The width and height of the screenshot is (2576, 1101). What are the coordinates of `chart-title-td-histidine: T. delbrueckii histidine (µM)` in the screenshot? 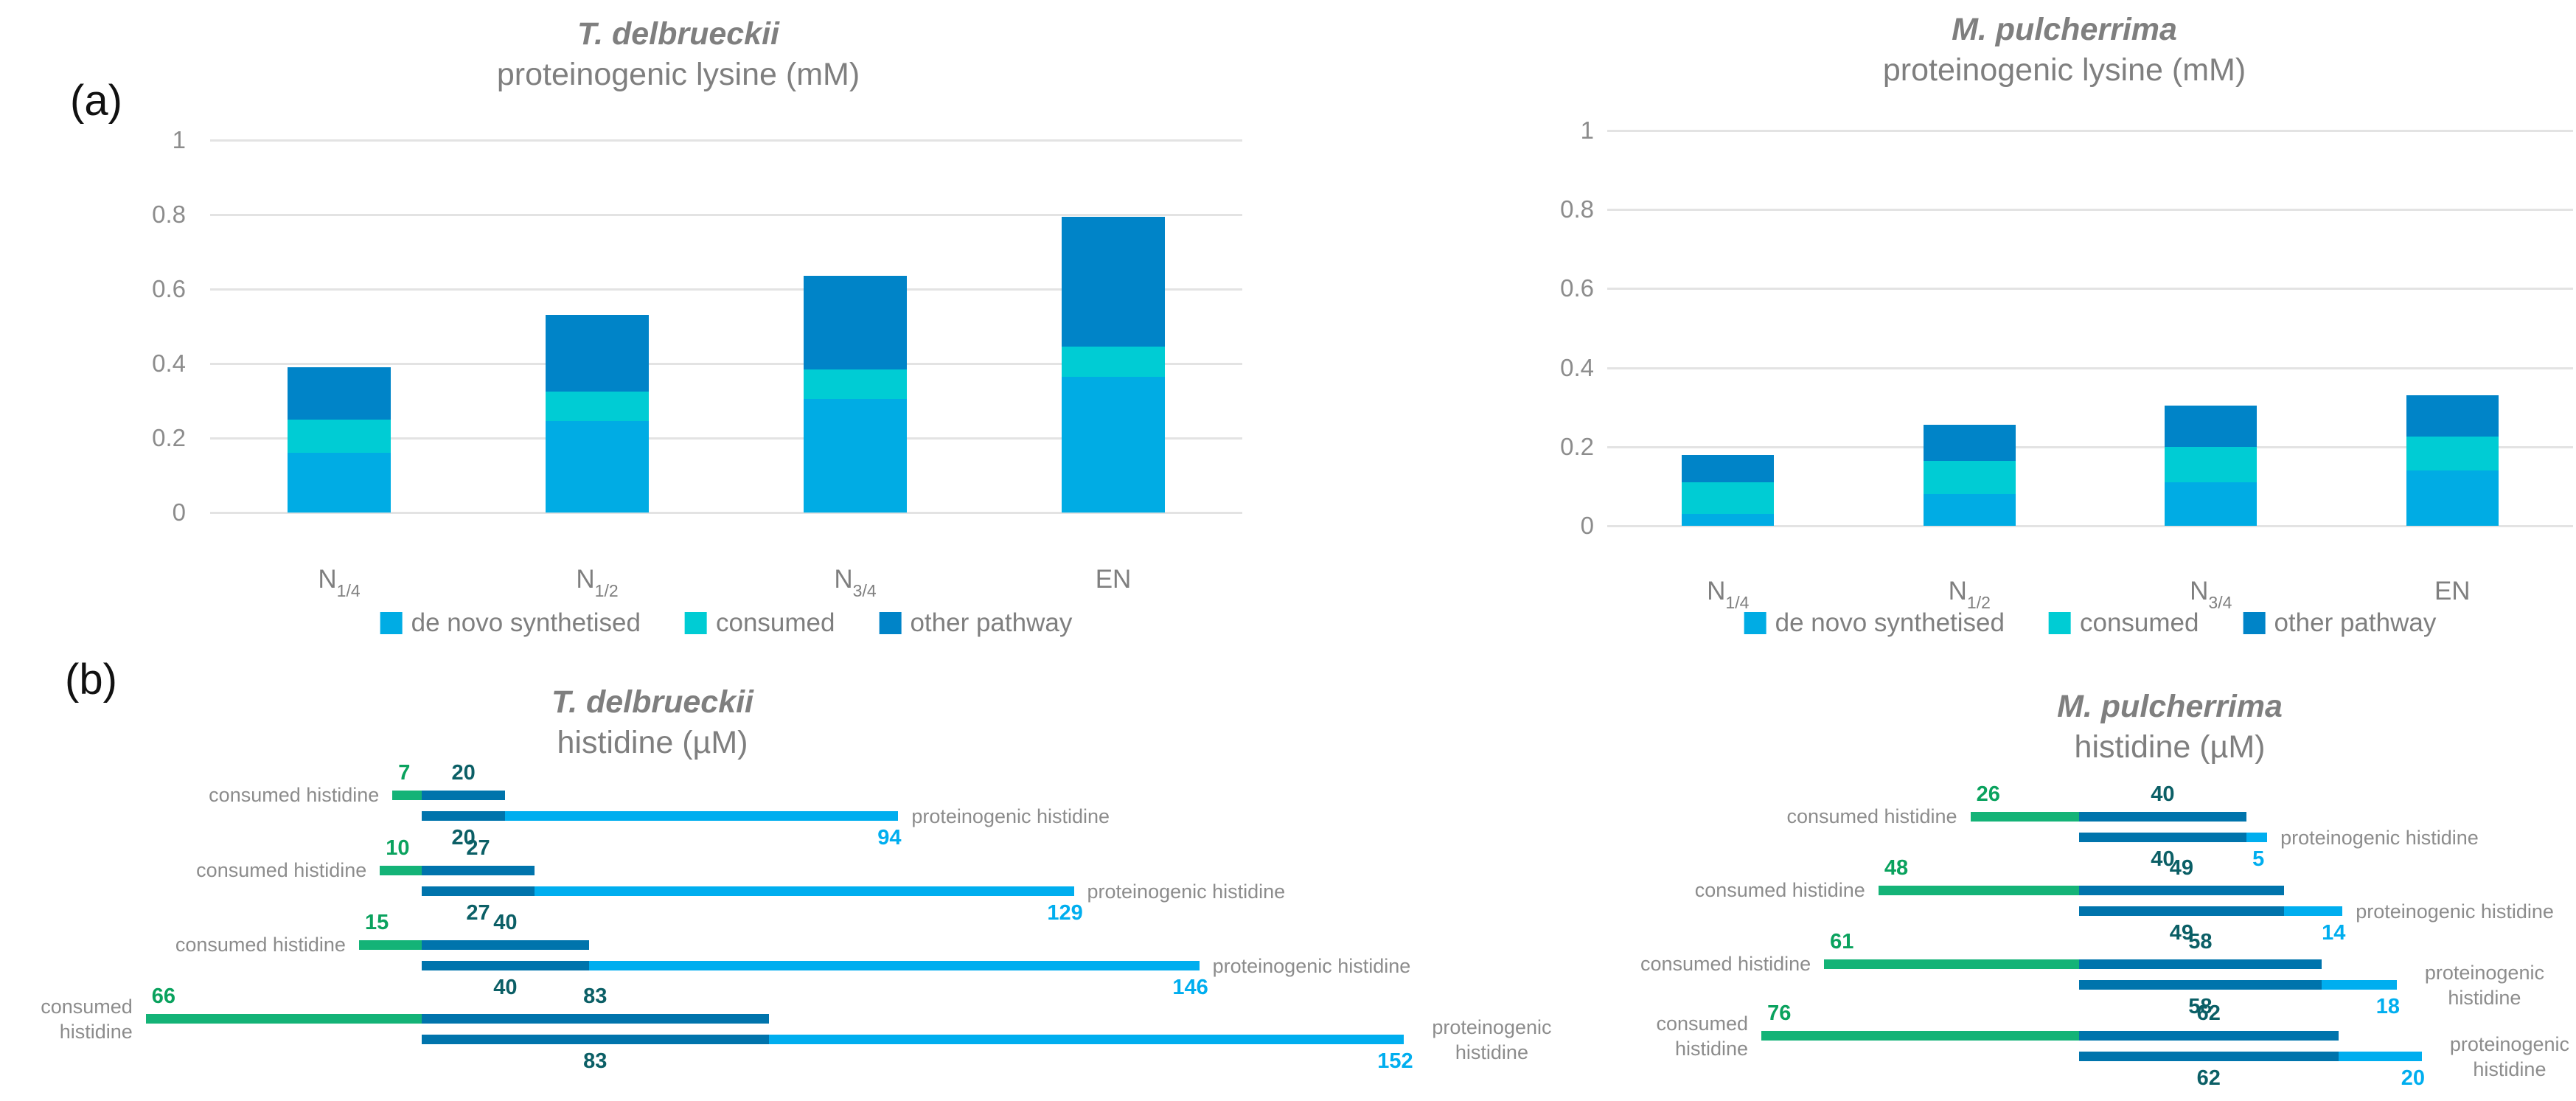 It's located at (652, 722).